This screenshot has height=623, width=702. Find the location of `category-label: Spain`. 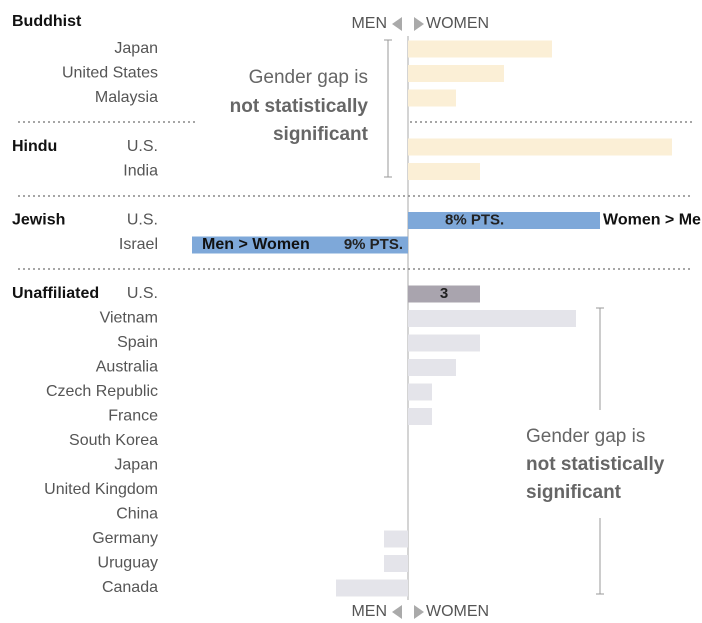

category-label: Spain is located at coordinates (137, 342).